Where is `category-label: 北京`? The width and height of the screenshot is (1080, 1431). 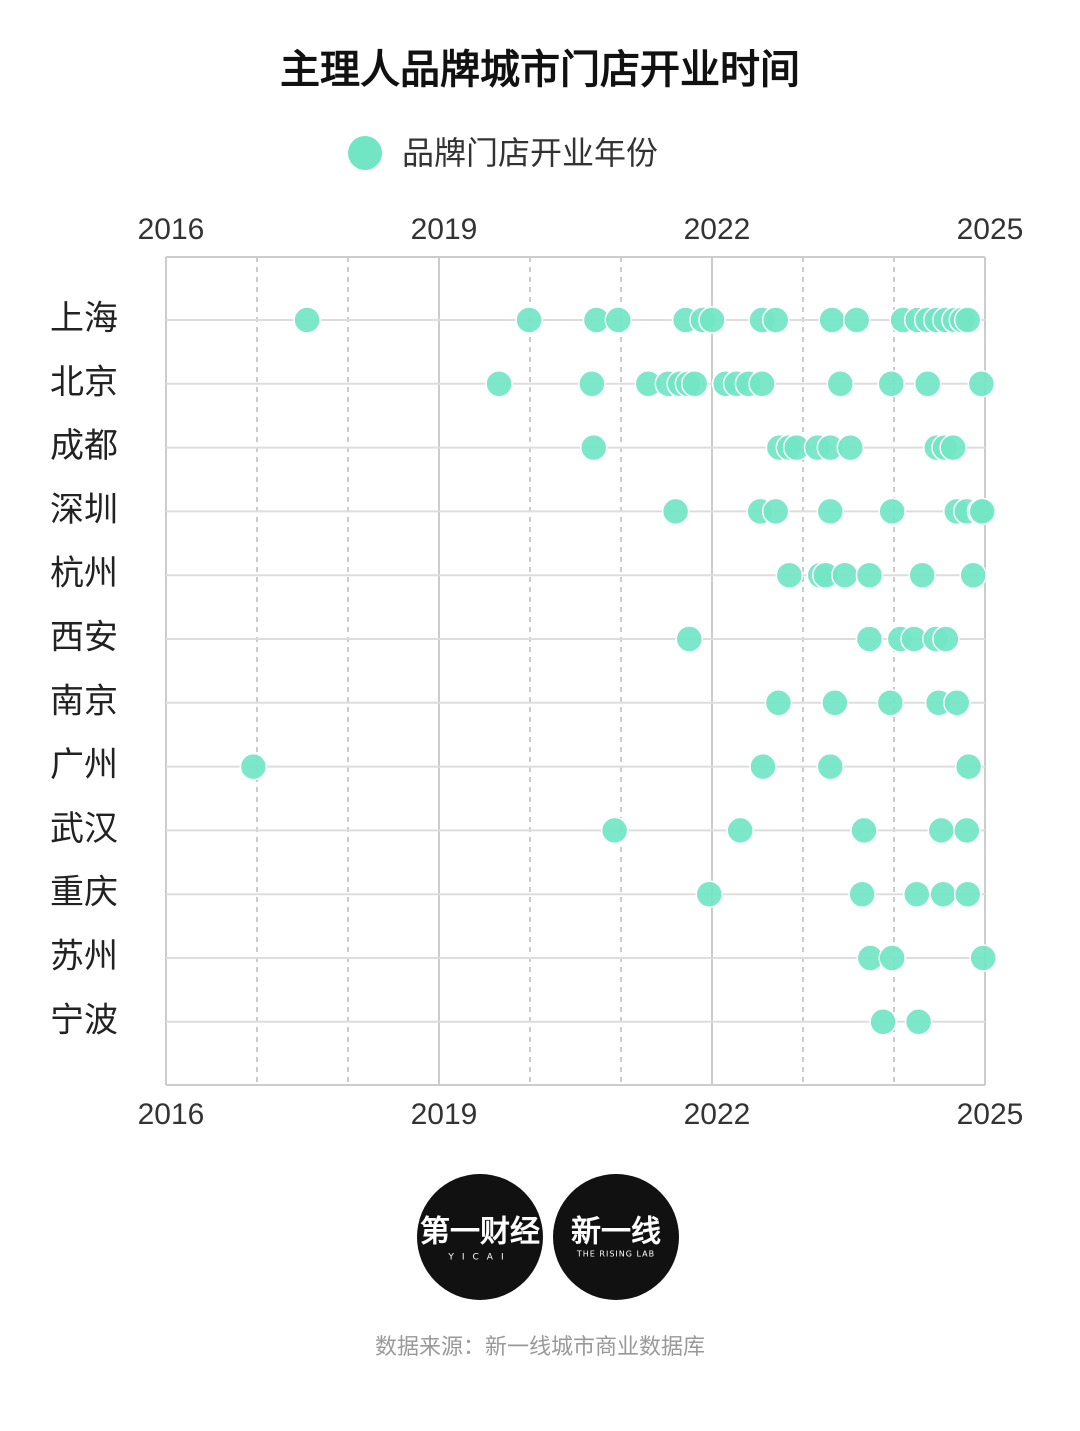
category-label: 北京 is located at coordinates (84, 382).